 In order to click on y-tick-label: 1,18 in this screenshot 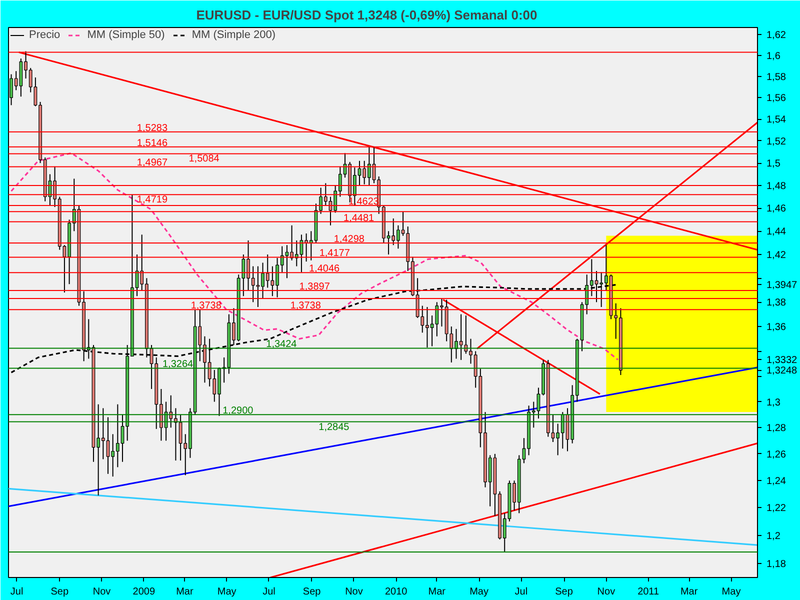, I will do `click(776, 564)`.